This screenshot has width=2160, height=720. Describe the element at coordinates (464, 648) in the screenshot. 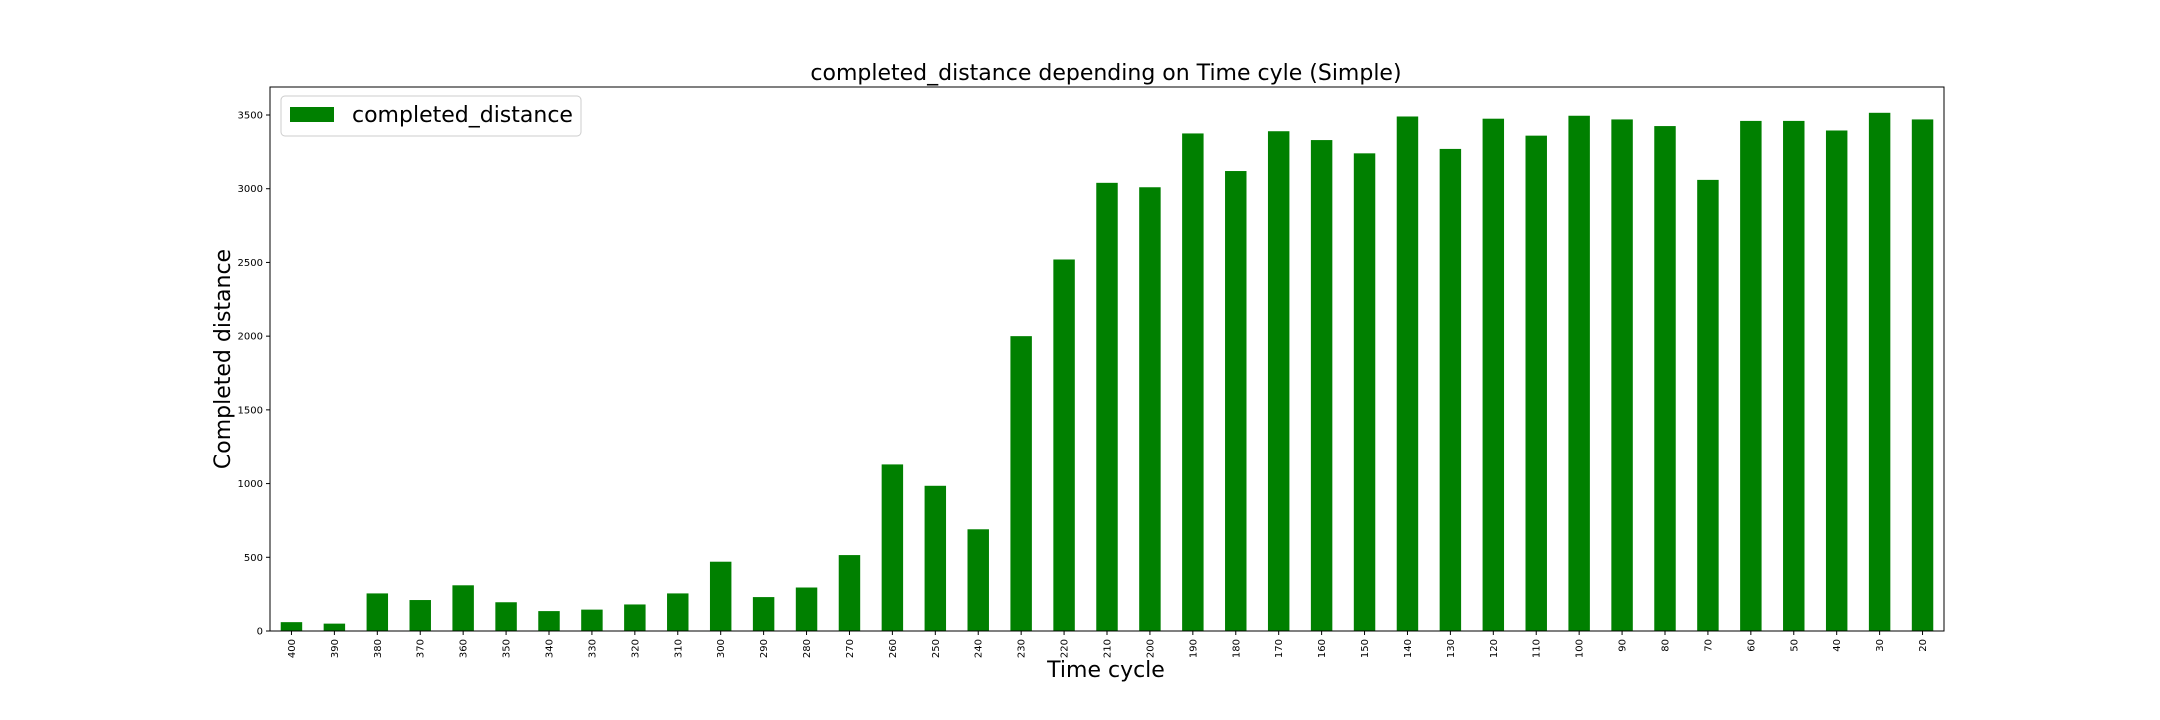

I see `x-tick-label: 360` at that location.